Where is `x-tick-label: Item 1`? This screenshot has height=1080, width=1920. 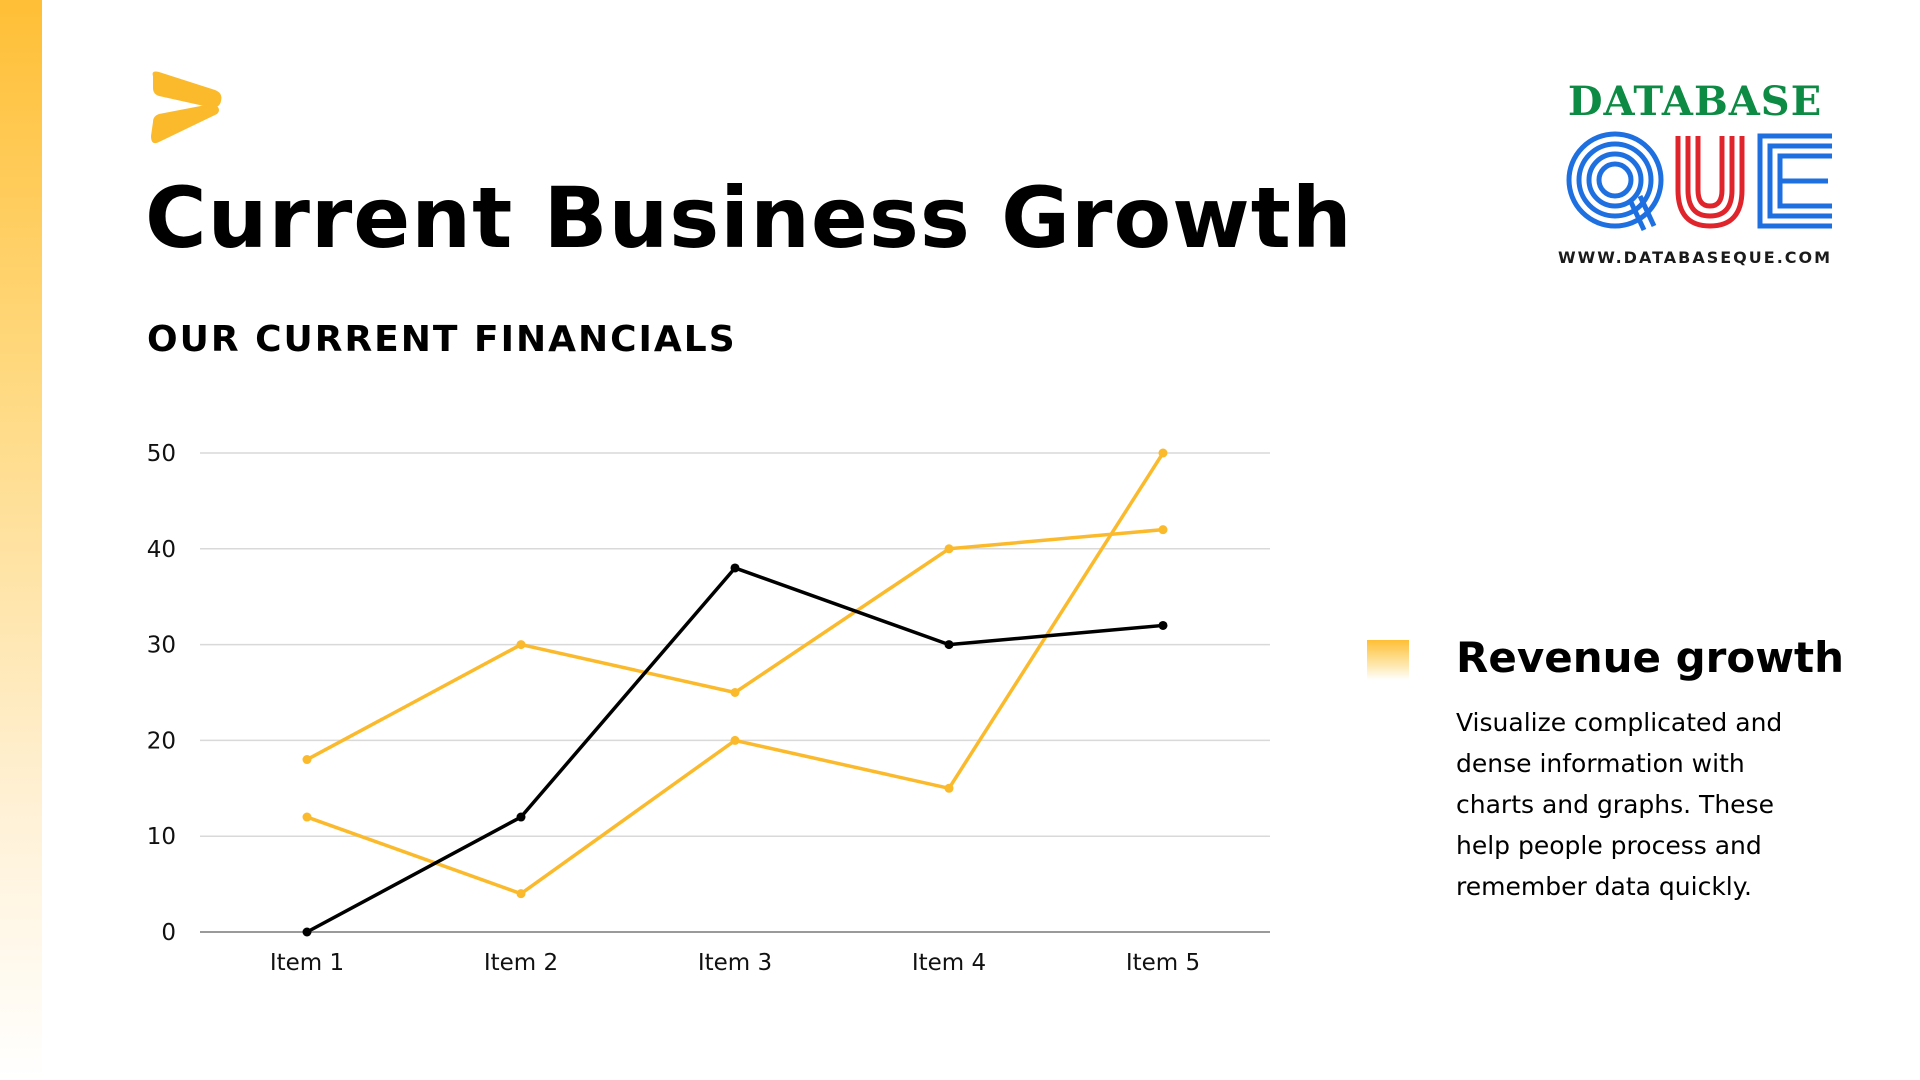
x-tick-label: Item 1 is located at coordinates (307, 963).